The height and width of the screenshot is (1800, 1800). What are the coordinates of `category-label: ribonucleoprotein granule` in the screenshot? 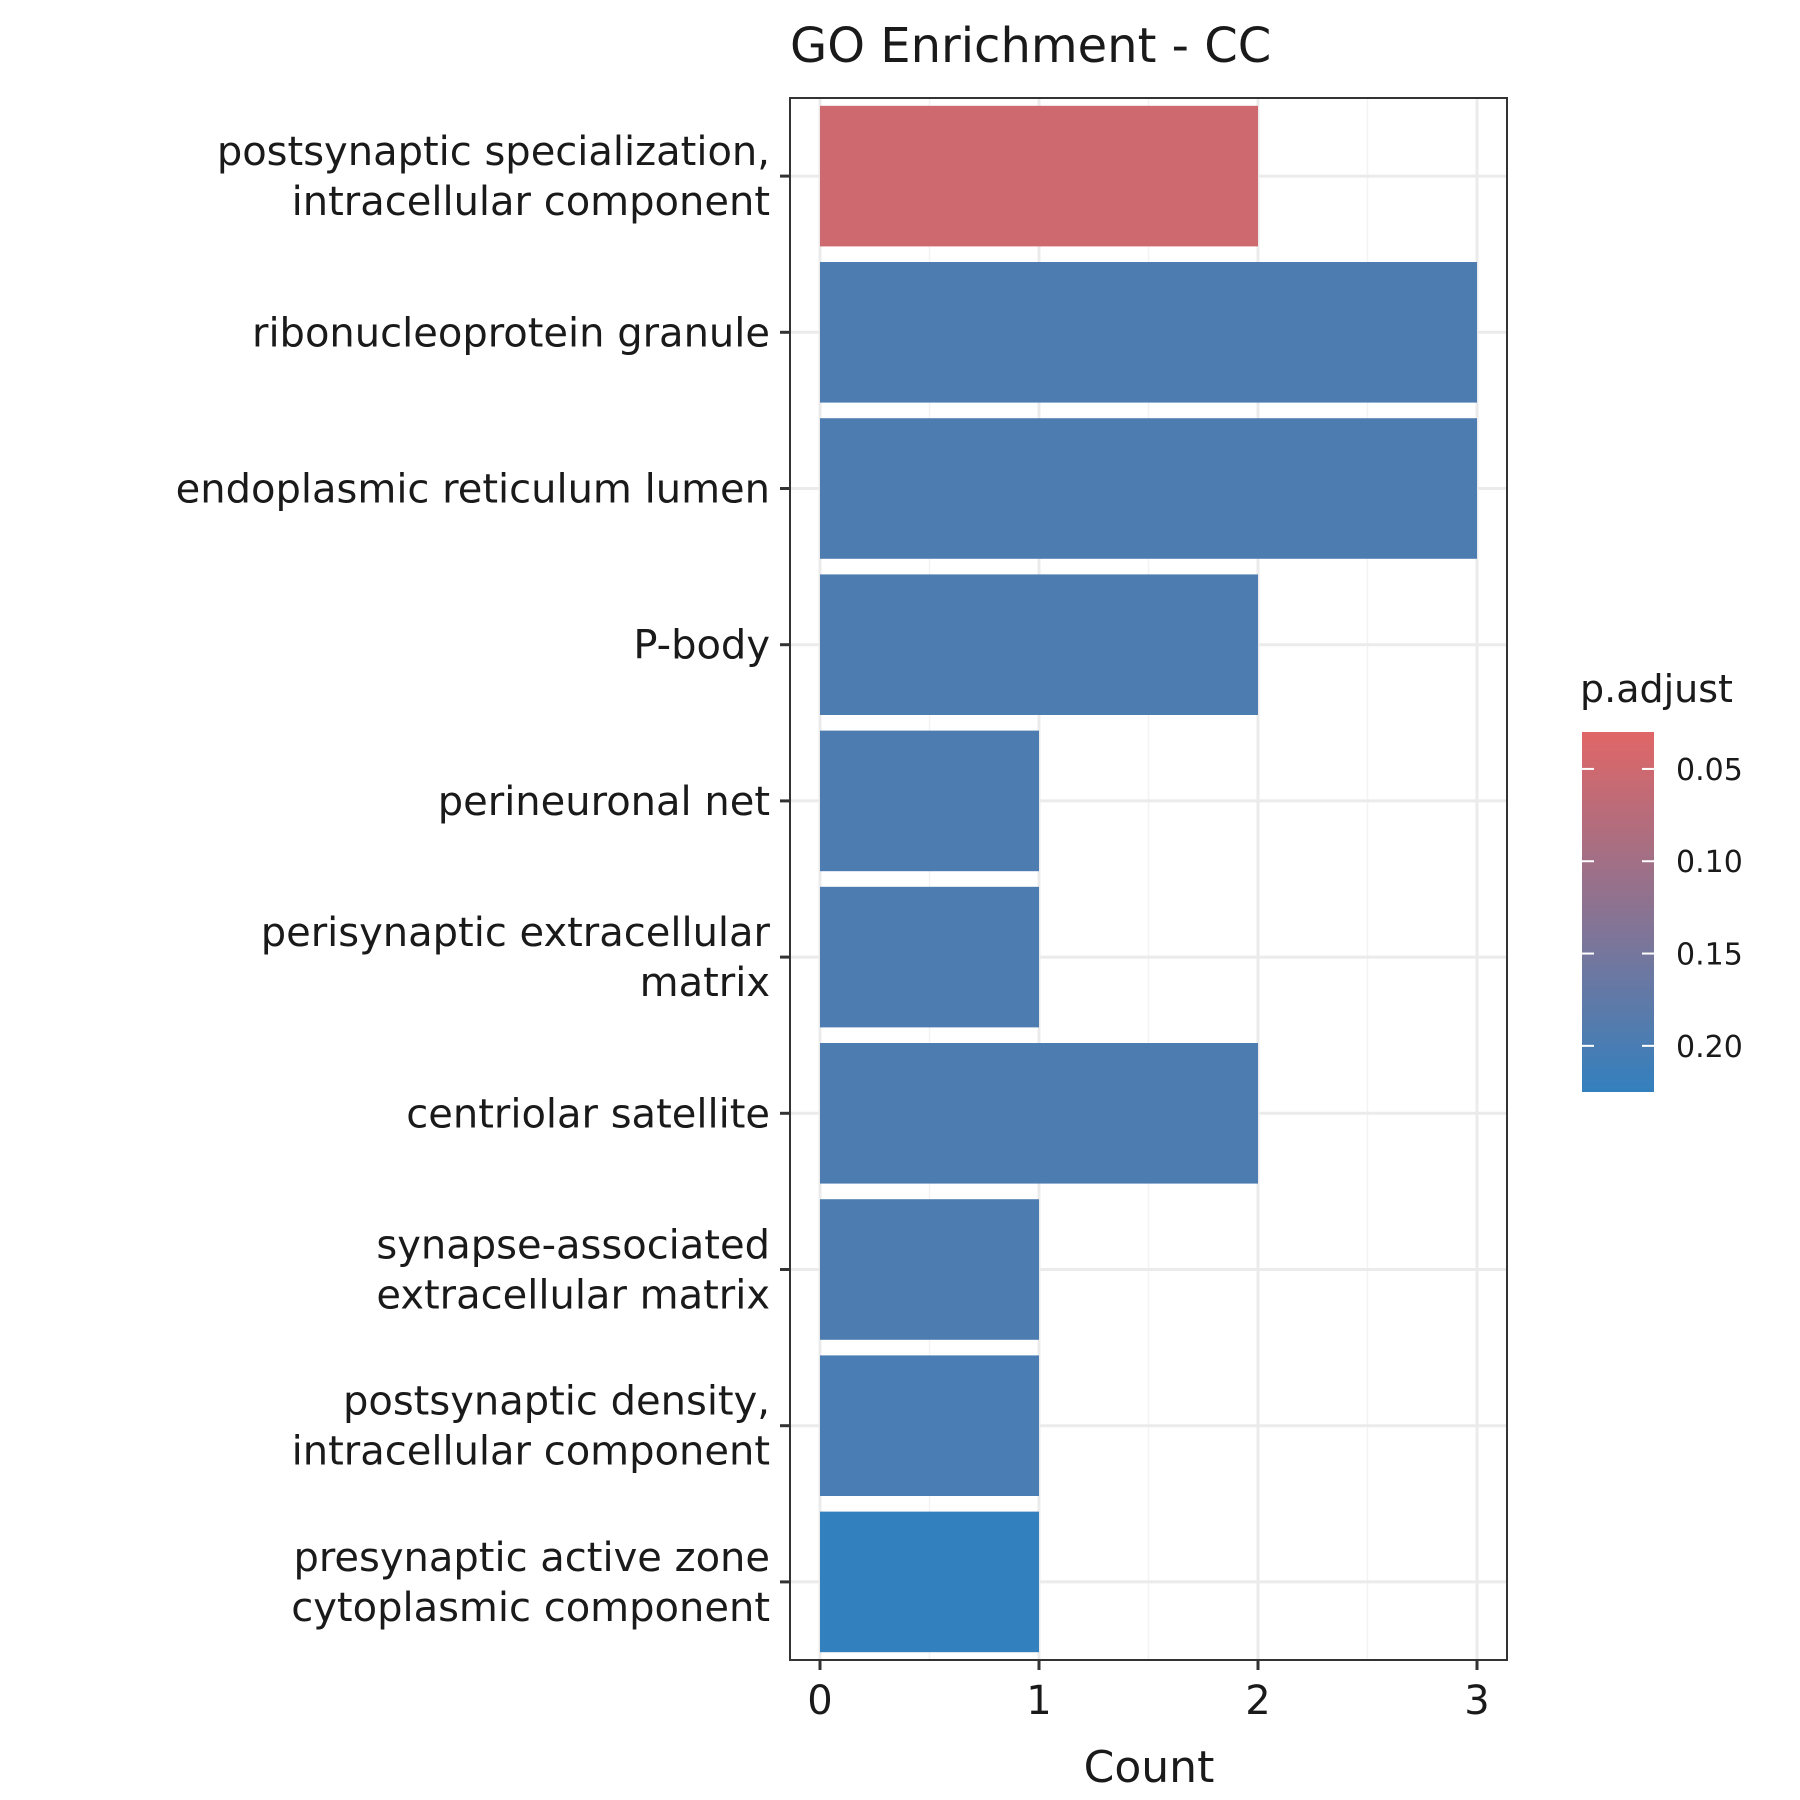 It's located at (511, 333).